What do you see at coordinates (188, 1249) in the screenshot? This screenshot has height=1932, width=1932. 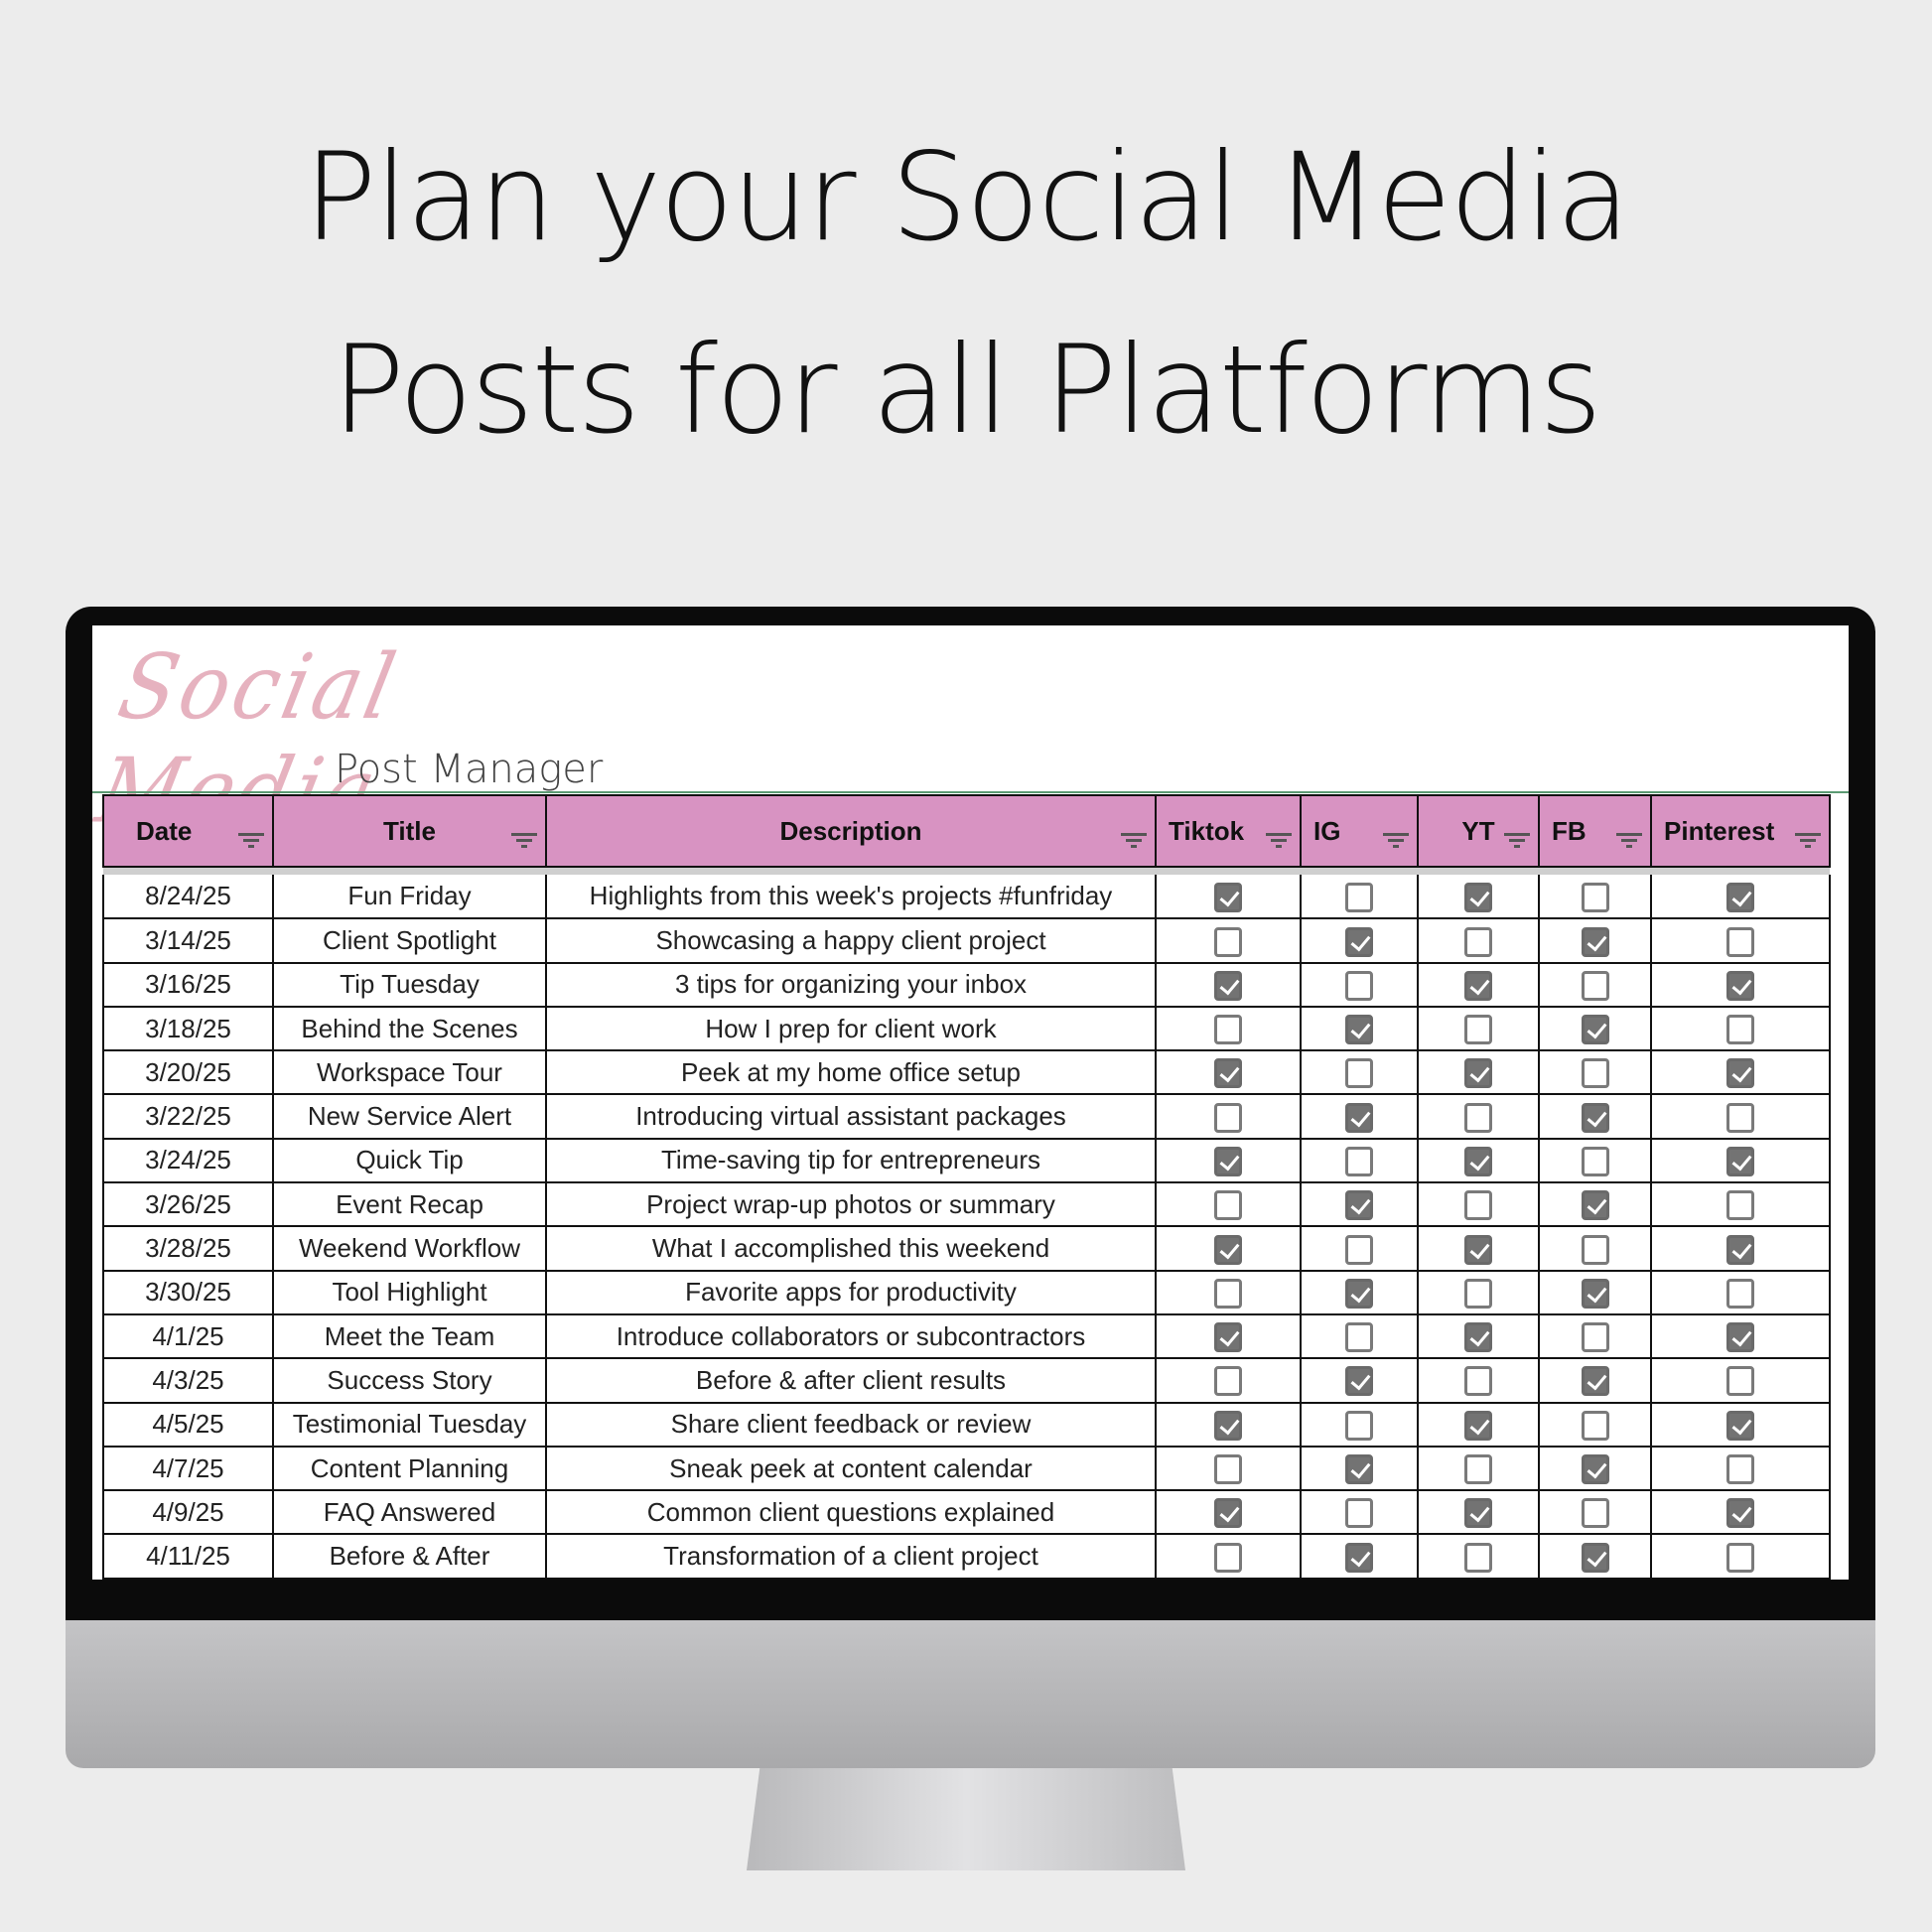 I see `date-cell: 3/28/25` at bounding box center [188, 1249].